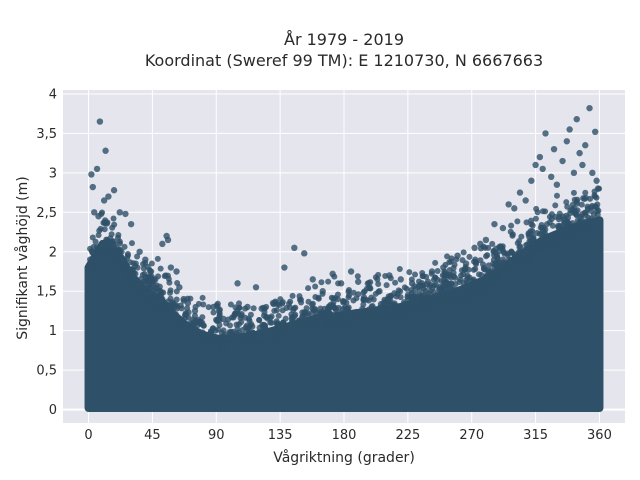  What do you see at coordinates (216, 435) in the screenshot?
I see `x-tick-label: 90` at bounding box center [216, 435].